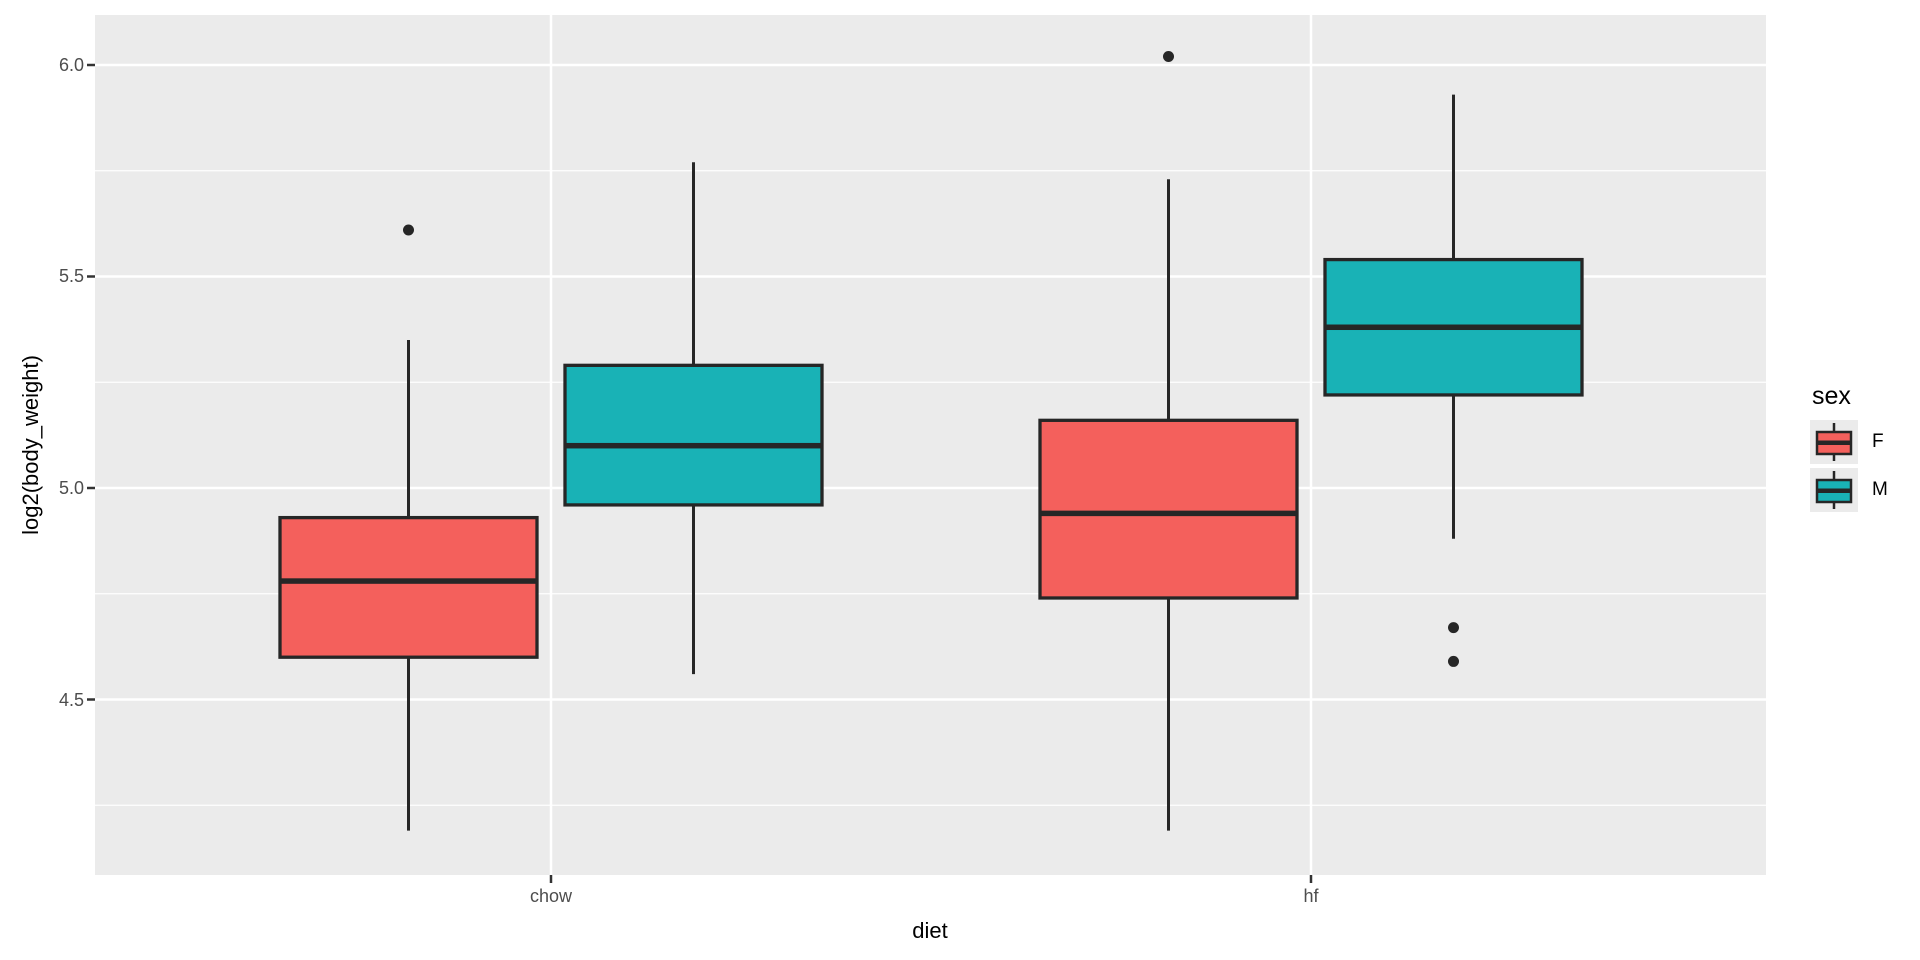 Image resolution: width=1920 pixels, height=960 pixels. What do you see at coordinates (1831, 396) in the screenshot?
I see `legend-title: sex` at bounding box center [1831, 396].